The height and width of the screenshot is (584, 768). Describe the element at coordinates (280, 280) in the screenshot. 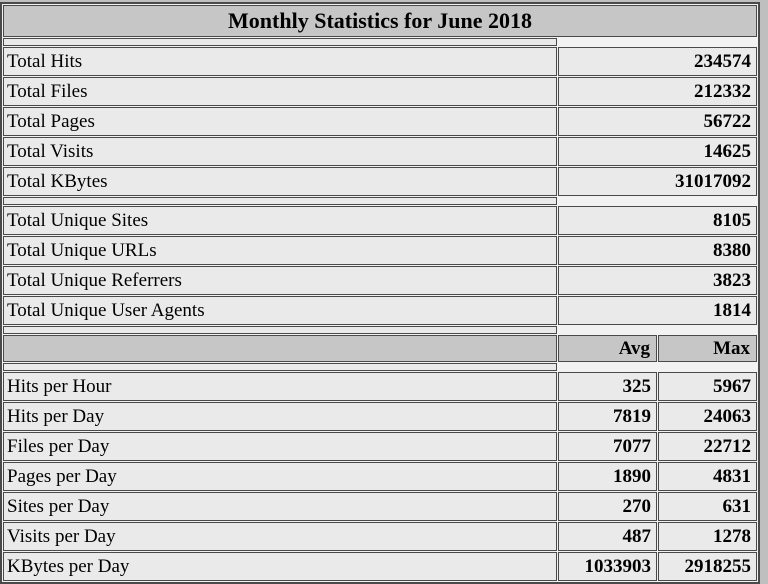

I see `stat-label: Total Unique Referrers` at that location.